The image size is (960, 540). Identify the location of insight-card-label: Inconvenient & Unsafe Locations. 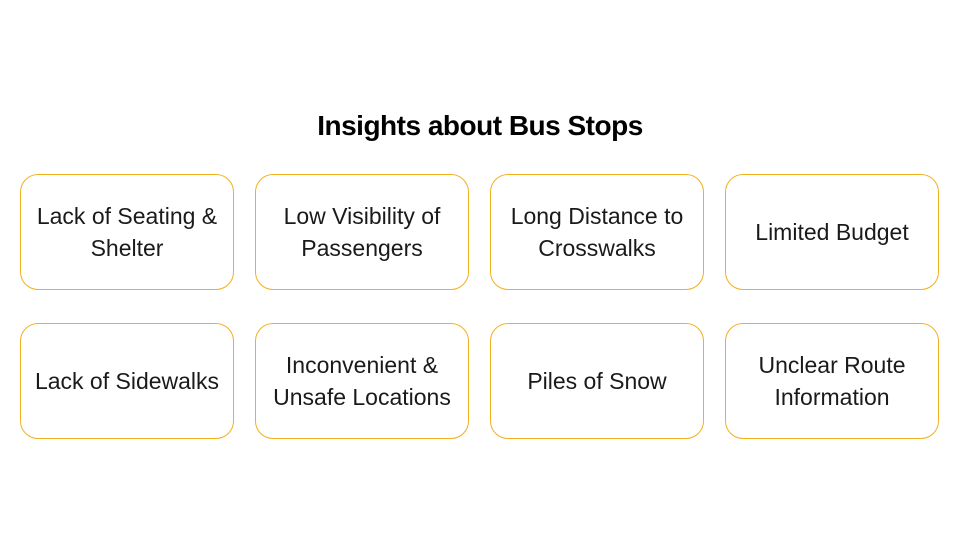
(362, 381).